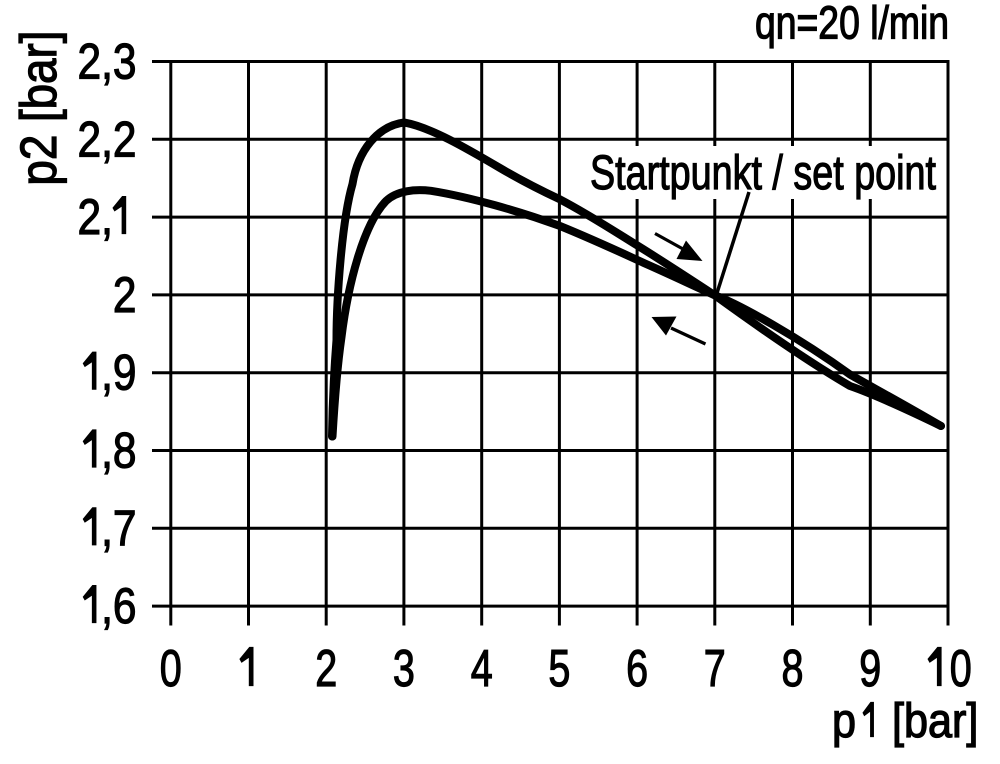 This screenshot has width=1000, height=764. Describe the element at coordinates (637, 669) in the screenshot. I see `svg-text: 6` at that location.